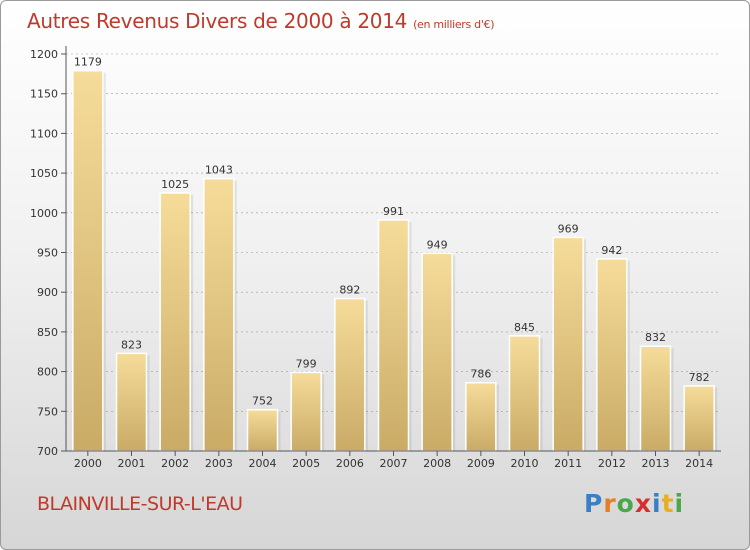  I want to click on data-label: 942, so click(611, 250).